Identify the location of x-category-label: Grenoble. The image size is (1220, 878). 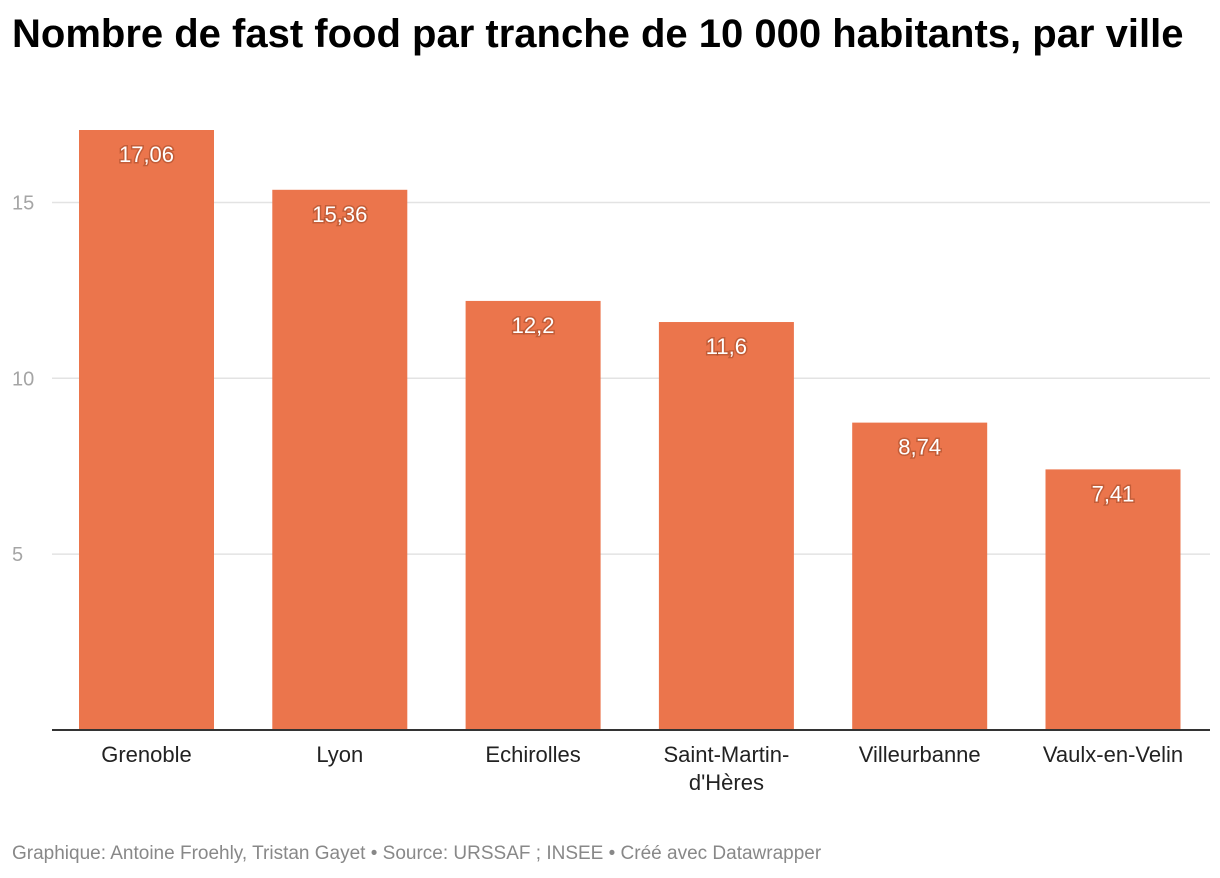
(146, 754).